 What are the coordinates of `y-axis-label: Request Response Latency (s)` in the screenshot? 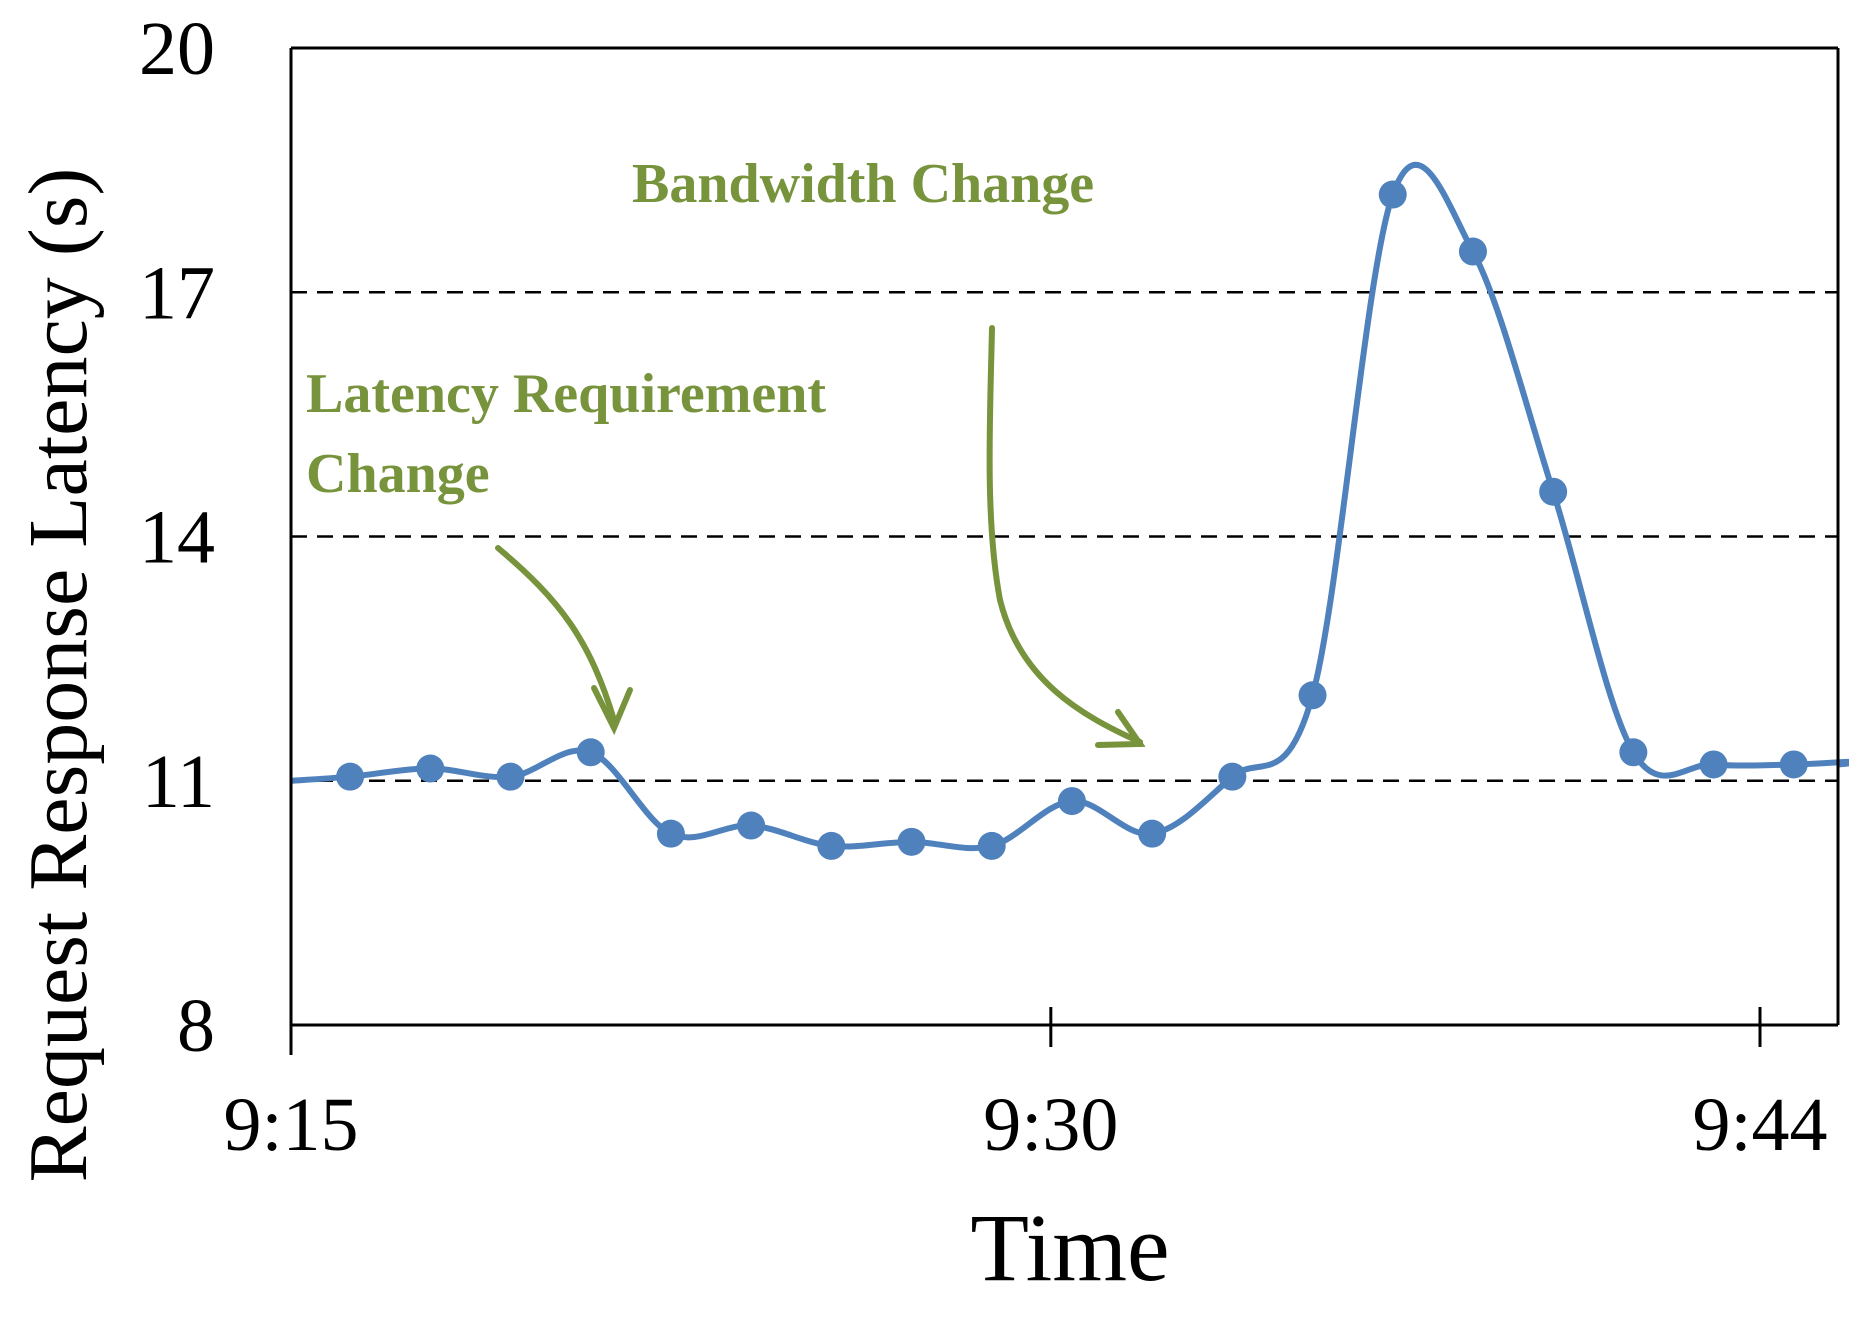 It's located at (58, 675).